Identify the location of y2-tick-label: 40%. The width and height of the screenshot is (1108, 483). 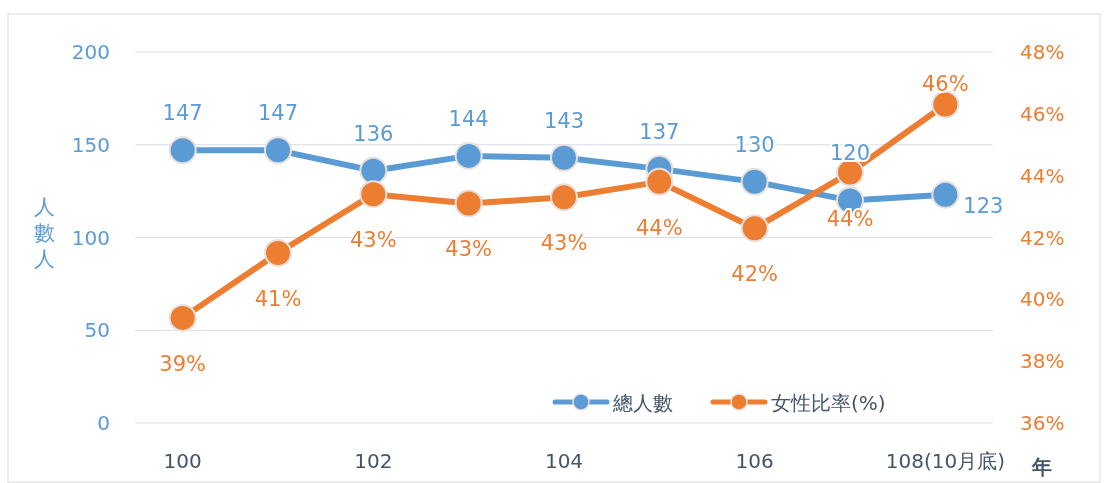
(1042, 299).